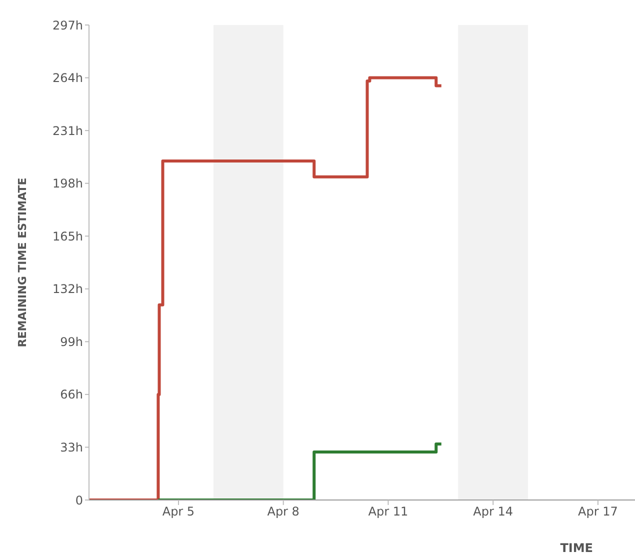 The width and height of the screenshot is (635, 554). I want to click on y-tick-label: 0, so click(79, 500).